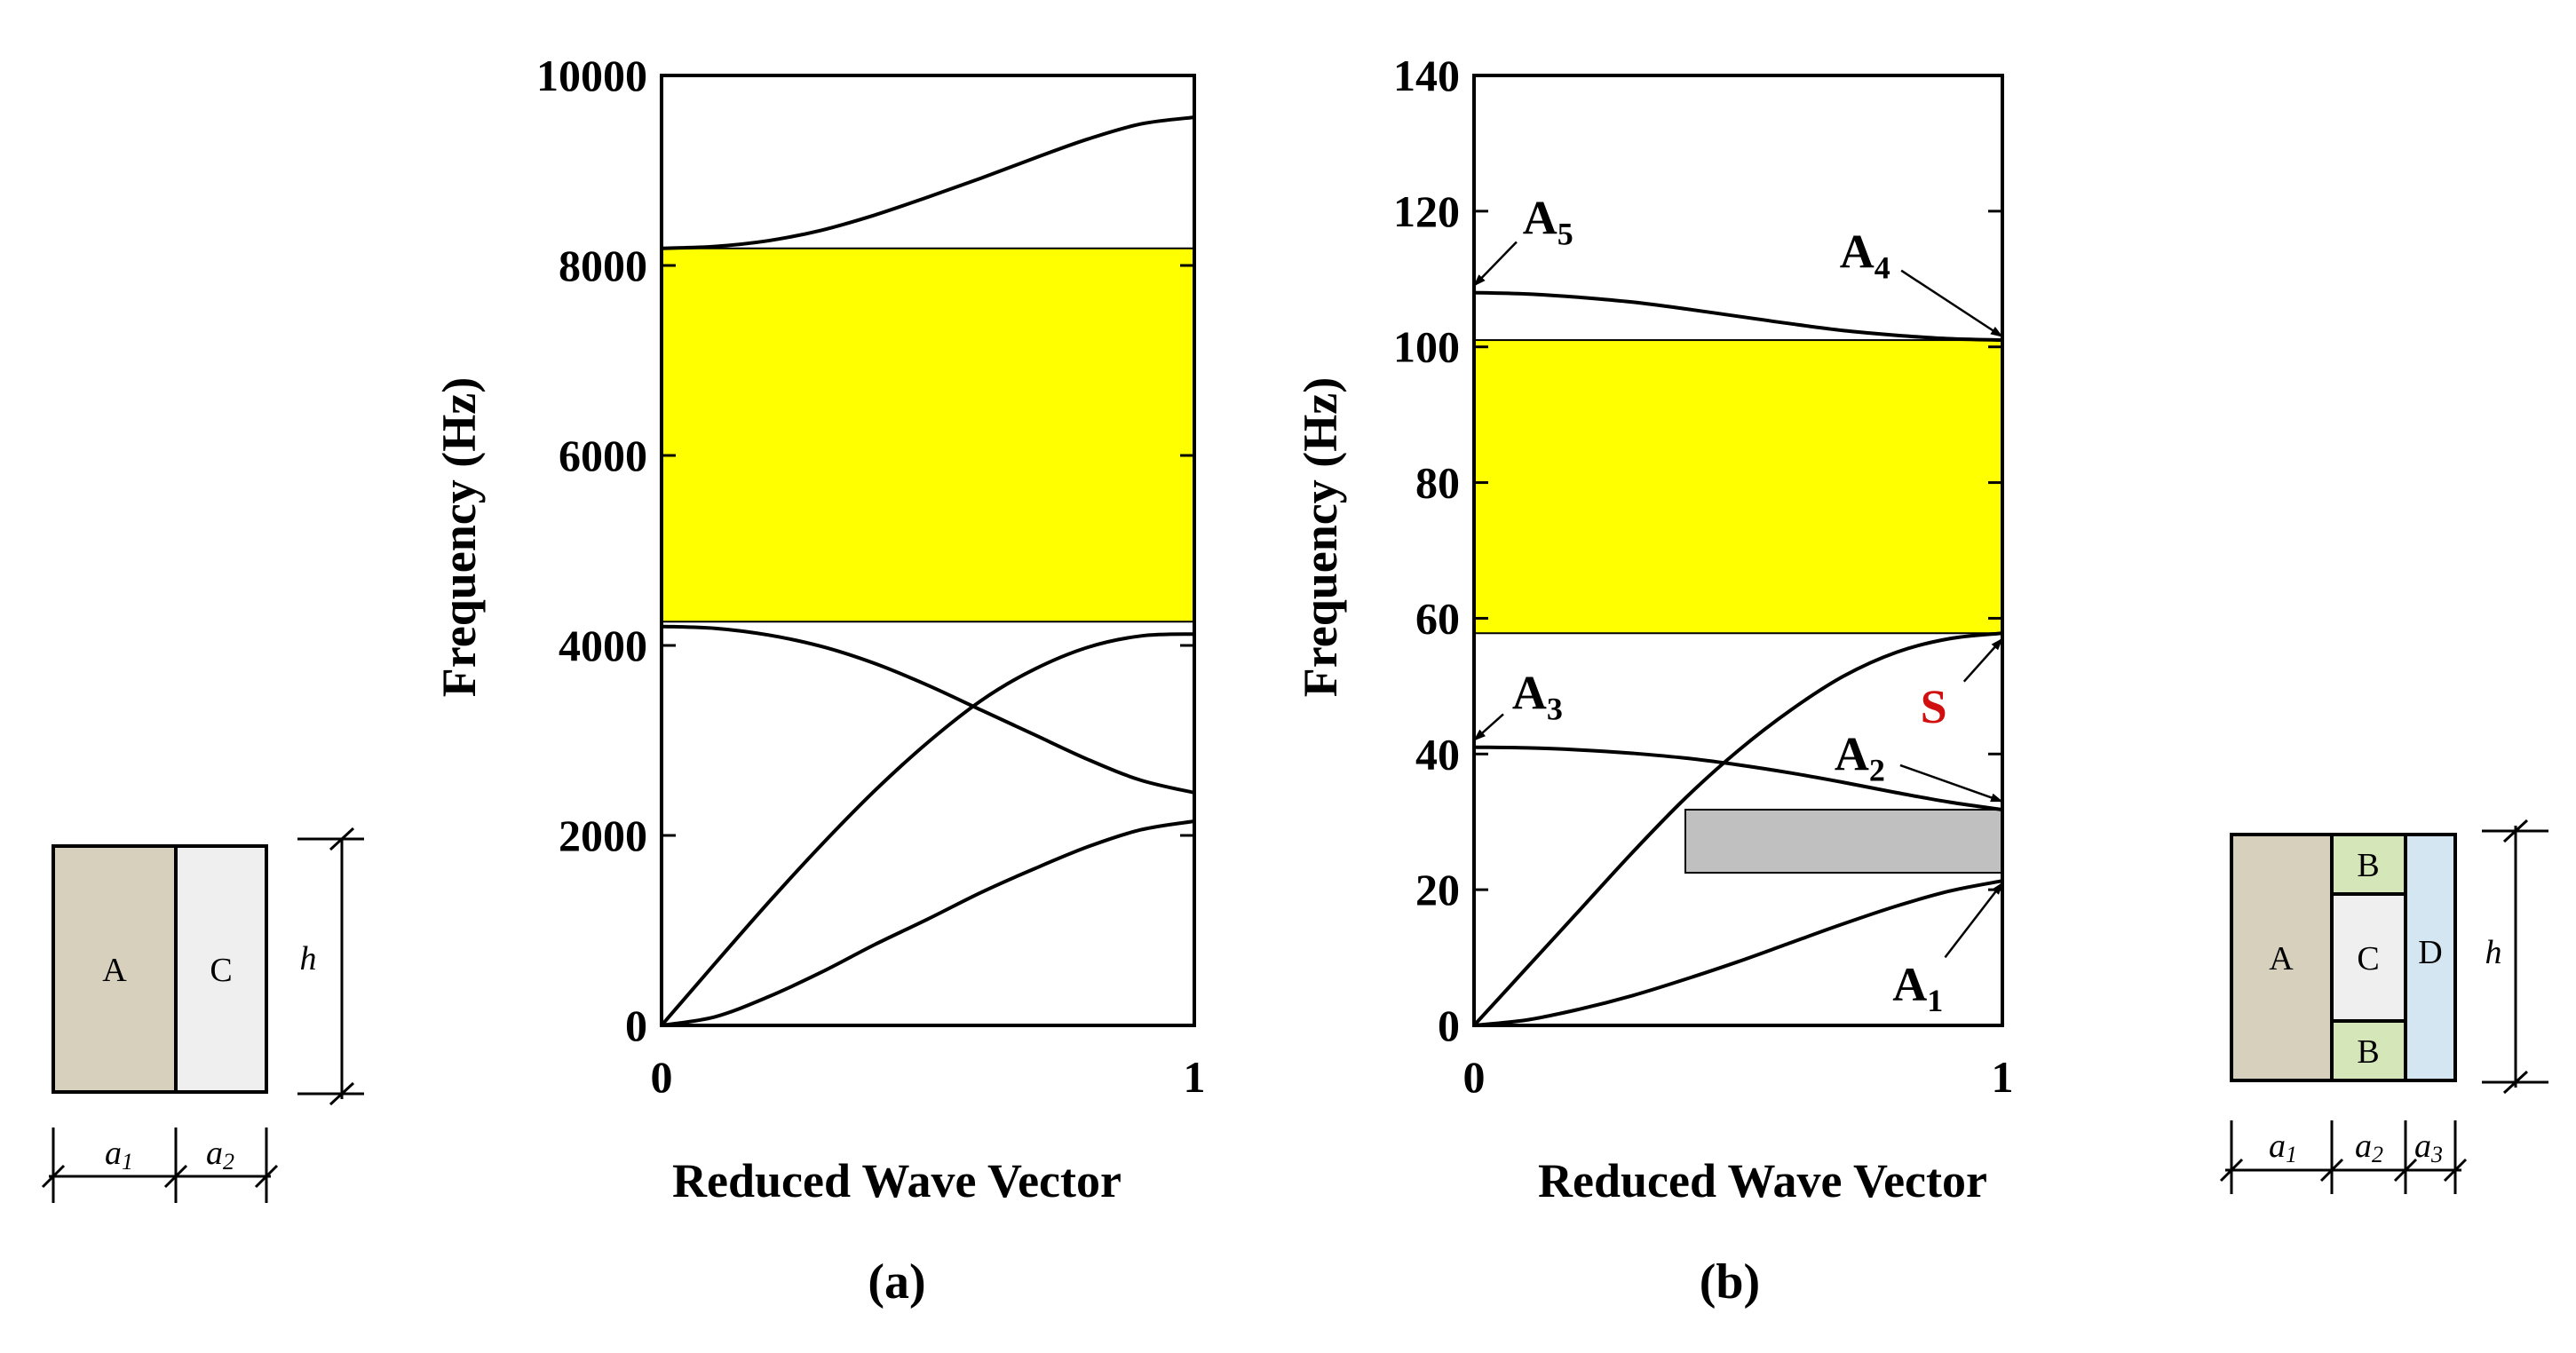  Describe the element at coordinates (1730, 1281) in the screenshot. I see `chart-b-caption: (b)` at that location.